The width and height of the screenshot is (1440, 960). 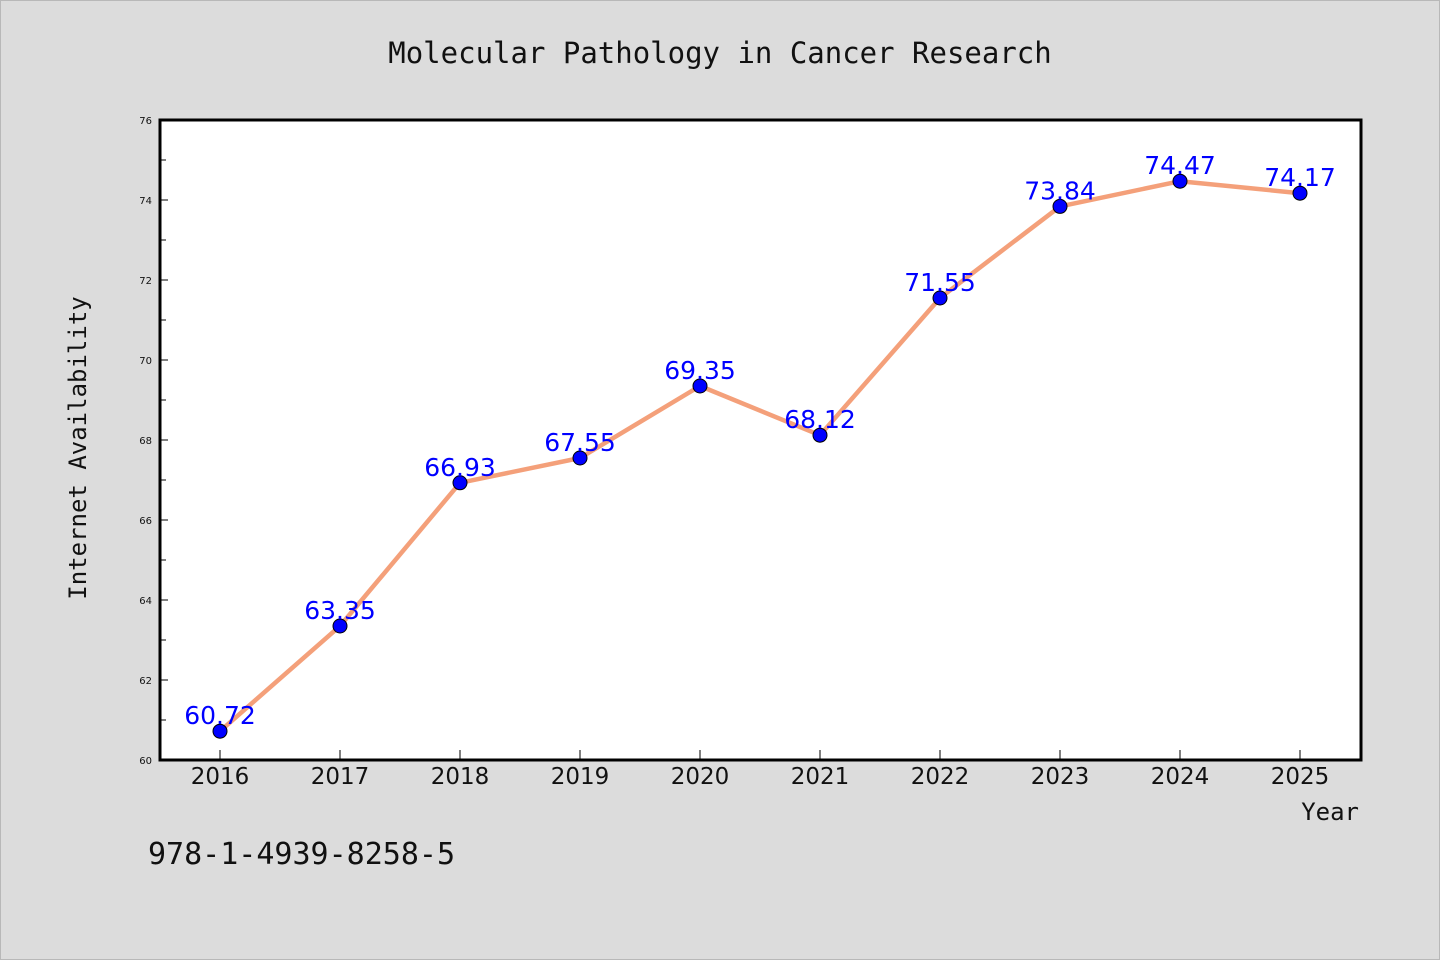 What do you see at coordinates (580, 442) in the screenshot?
I see `data-label: 67.55` at bounding box center [580, 442].